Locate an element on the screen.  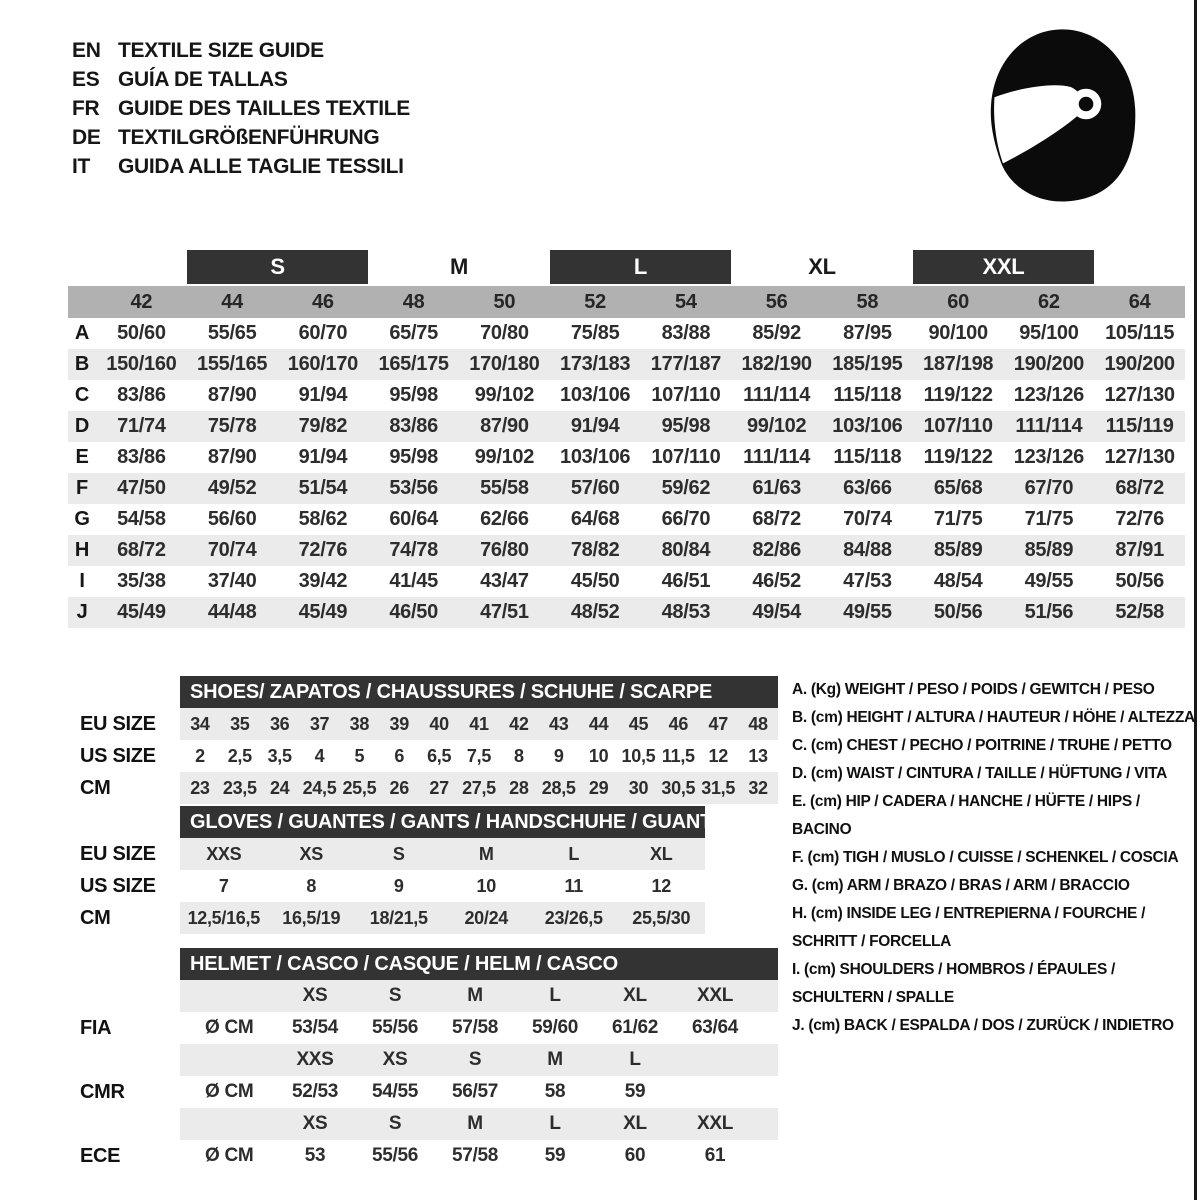
measure-value: 63/66 is located at coordinates (867, 488).